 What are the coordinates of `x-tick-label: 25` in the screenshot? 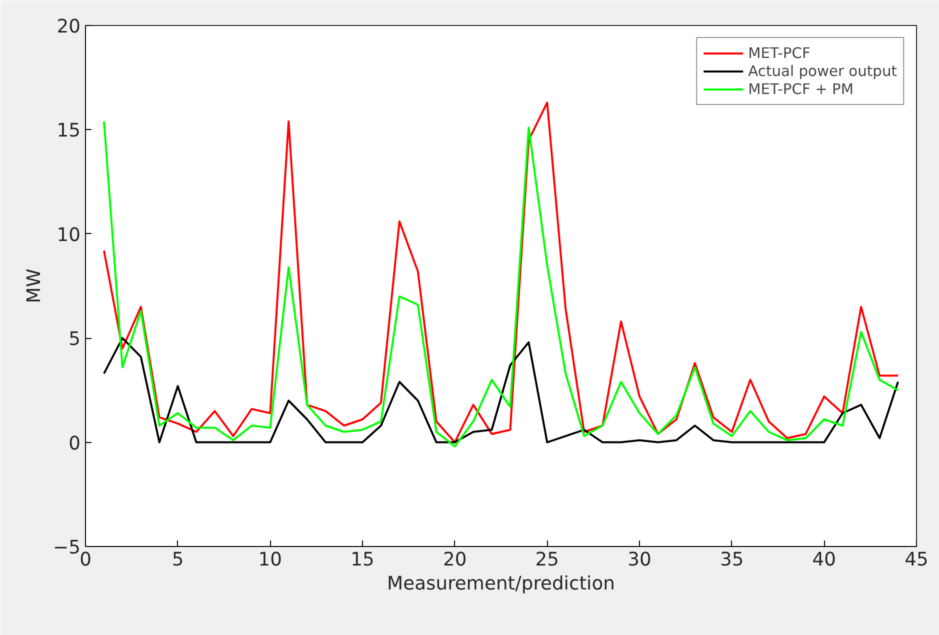 It's located at (547, 560).